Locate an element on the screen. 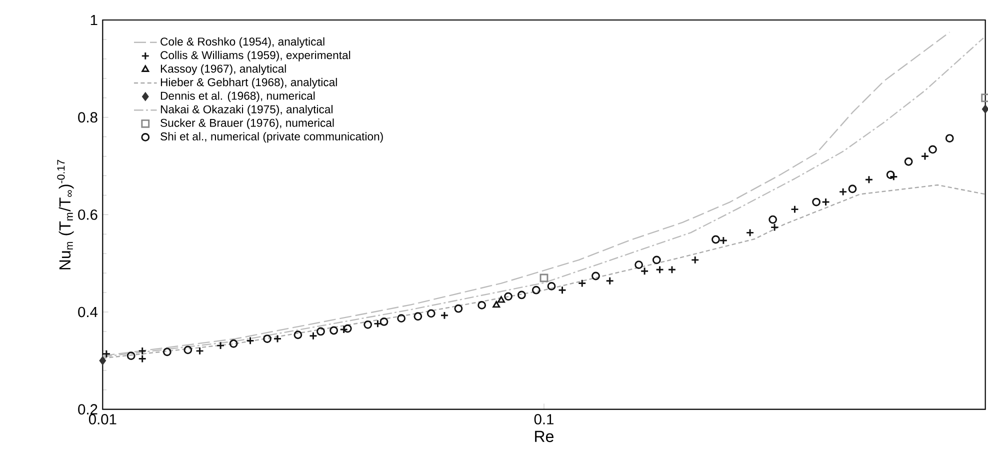  legend-label: Sucker & Brauer (1976), numerical is located at coordinates (247, 124).